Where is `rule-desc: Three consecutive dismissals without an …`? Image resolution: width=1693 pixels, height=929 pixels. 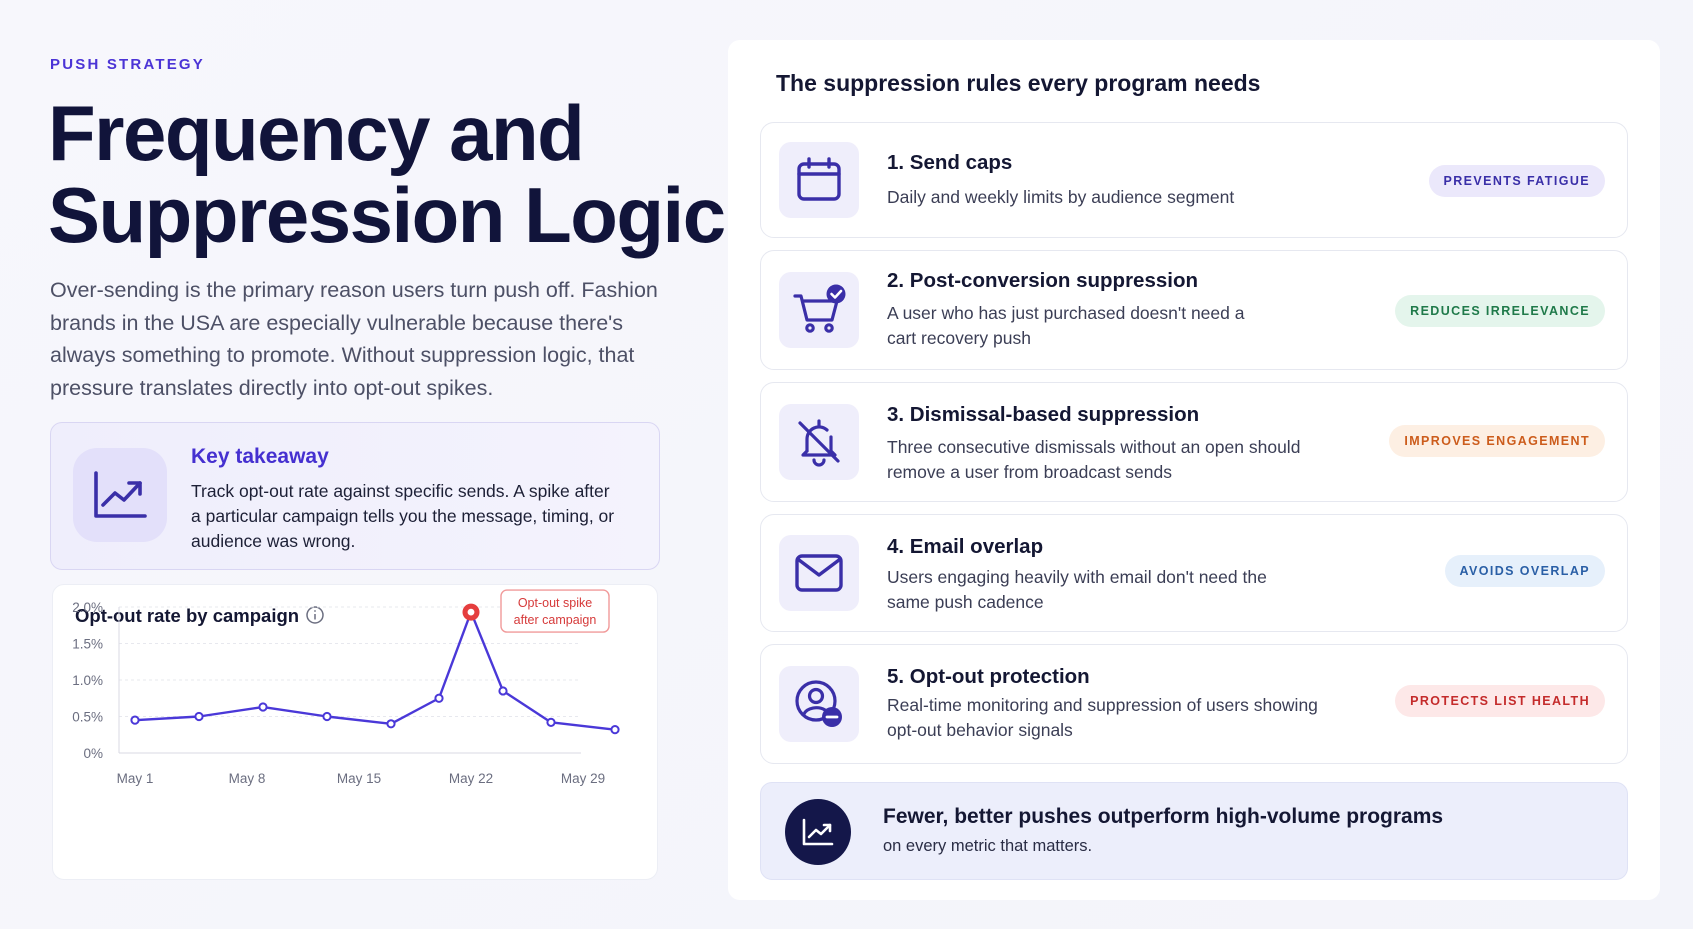
rule-desc: Three consecutive dismissals without an … is located at coordinates (1094, 459).